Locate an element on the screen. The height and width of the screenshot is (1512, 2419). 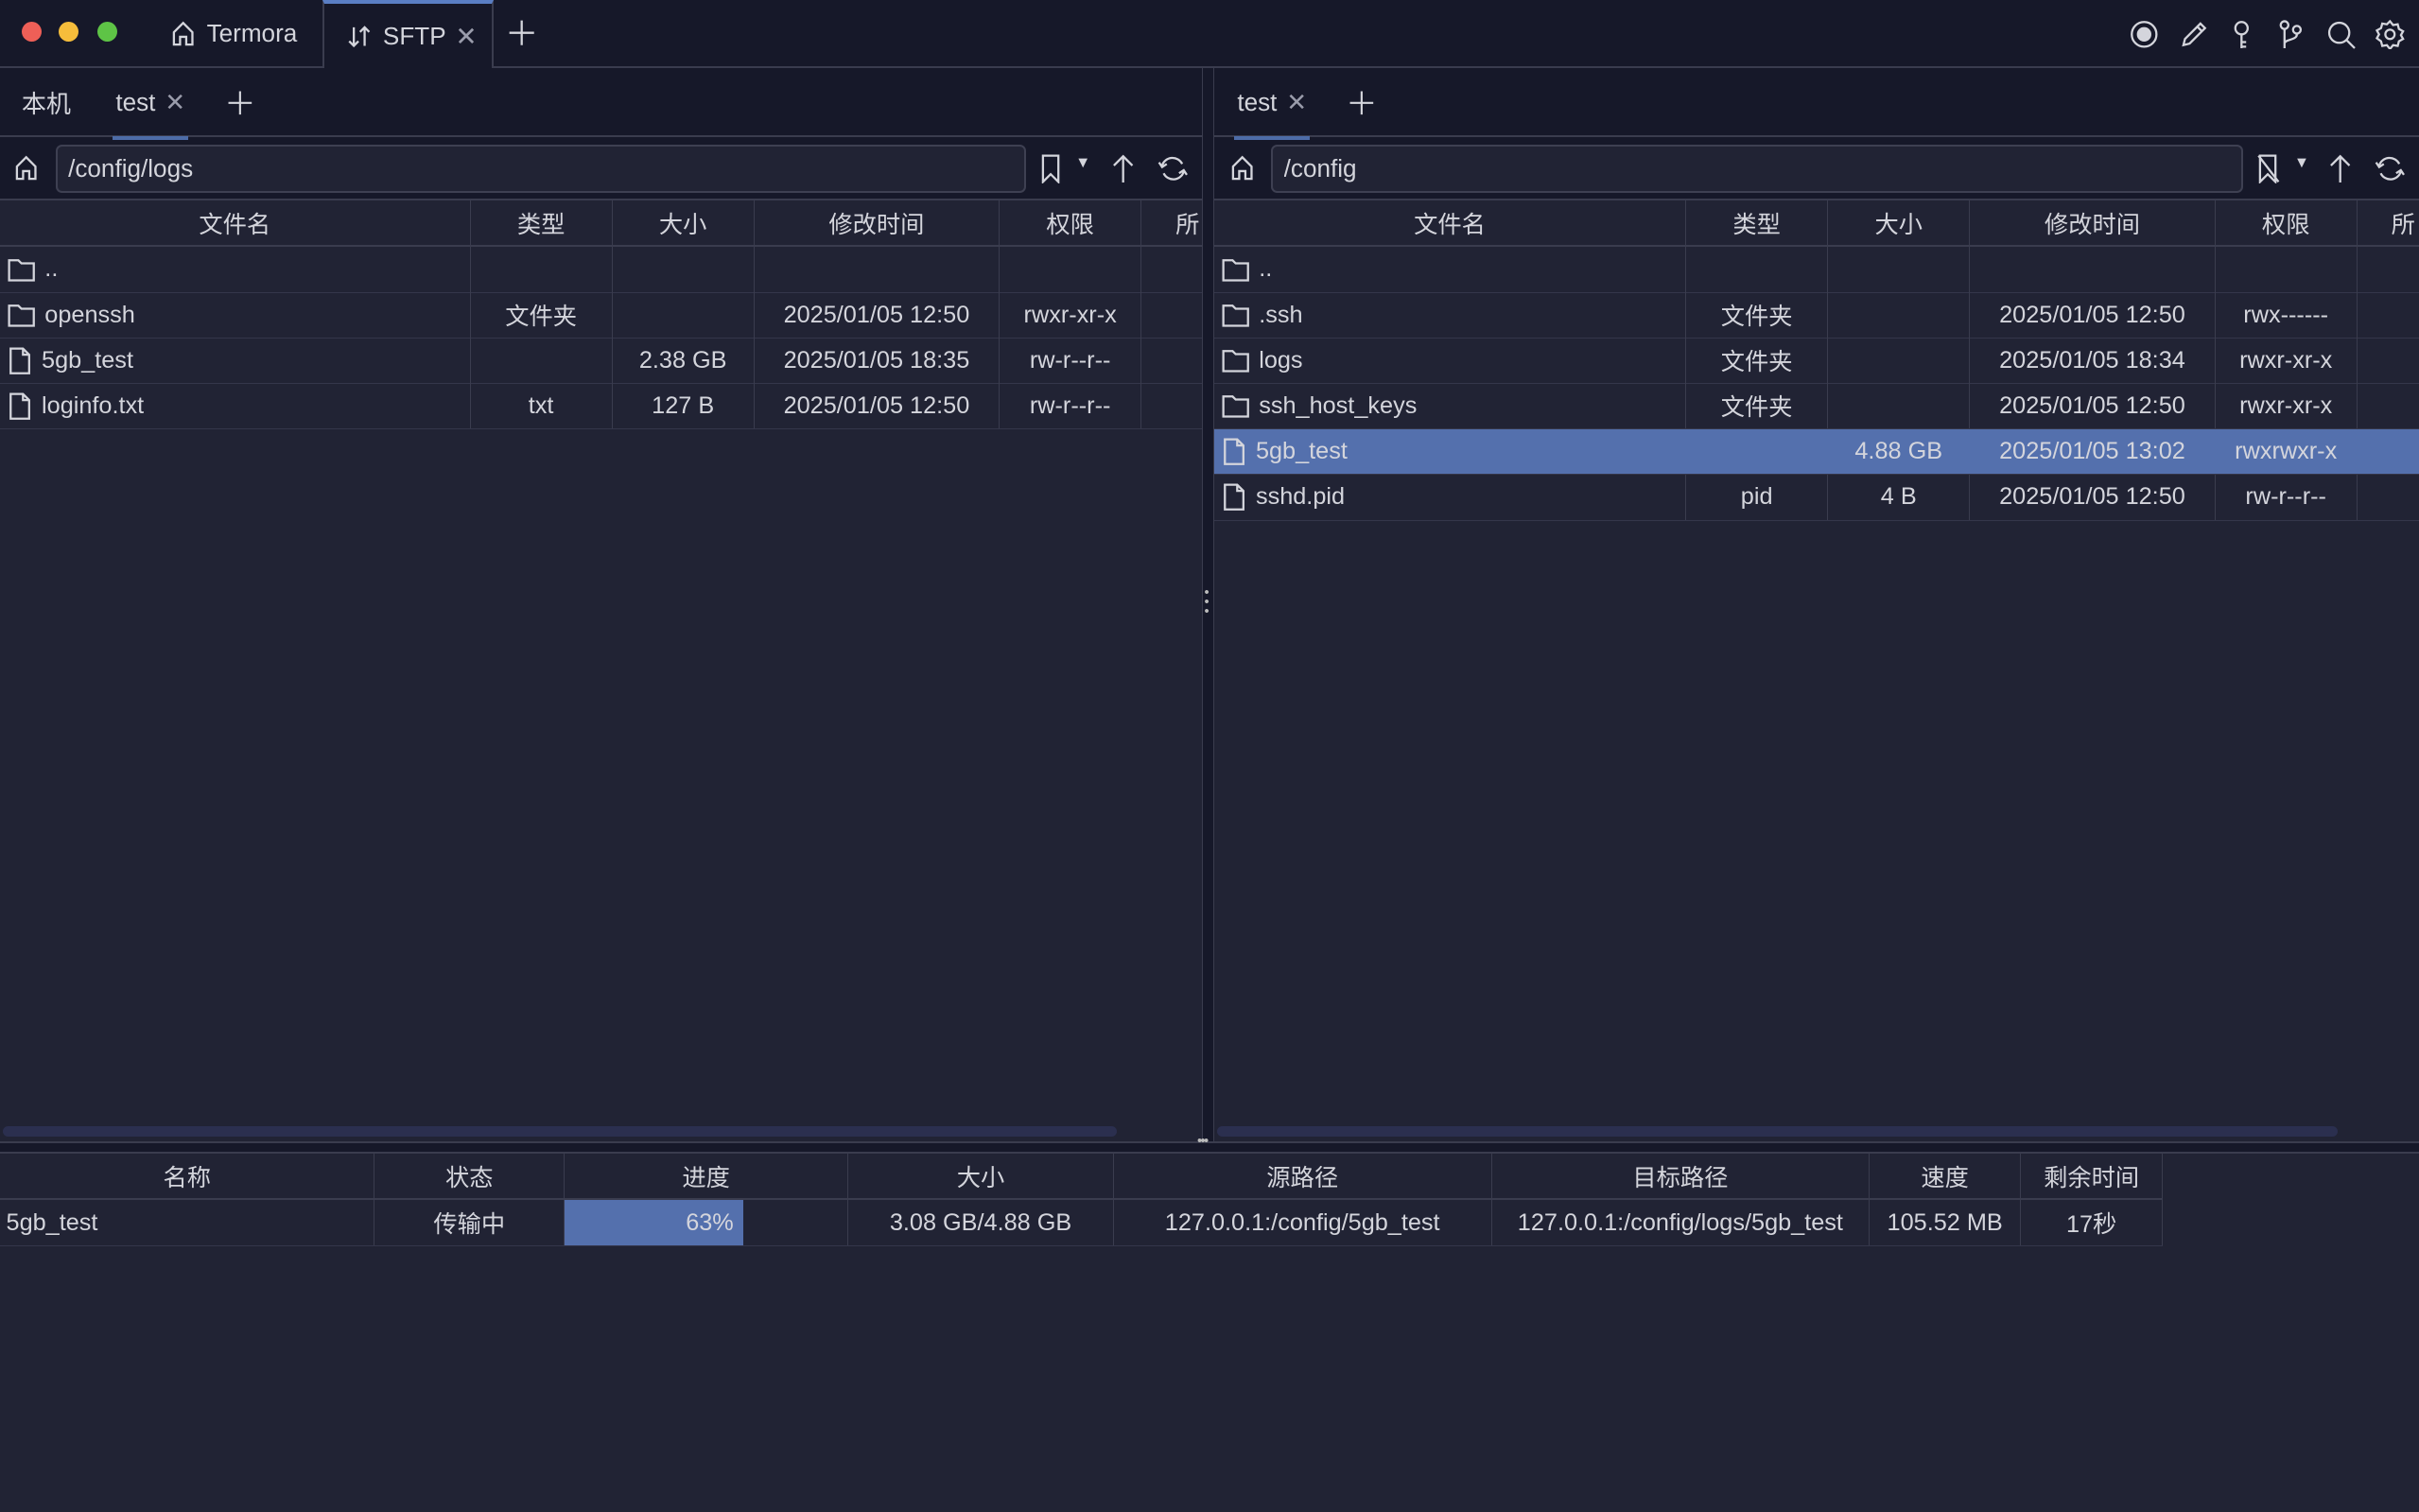
cell-text: 4 B is located at coordinates (1898, 497).